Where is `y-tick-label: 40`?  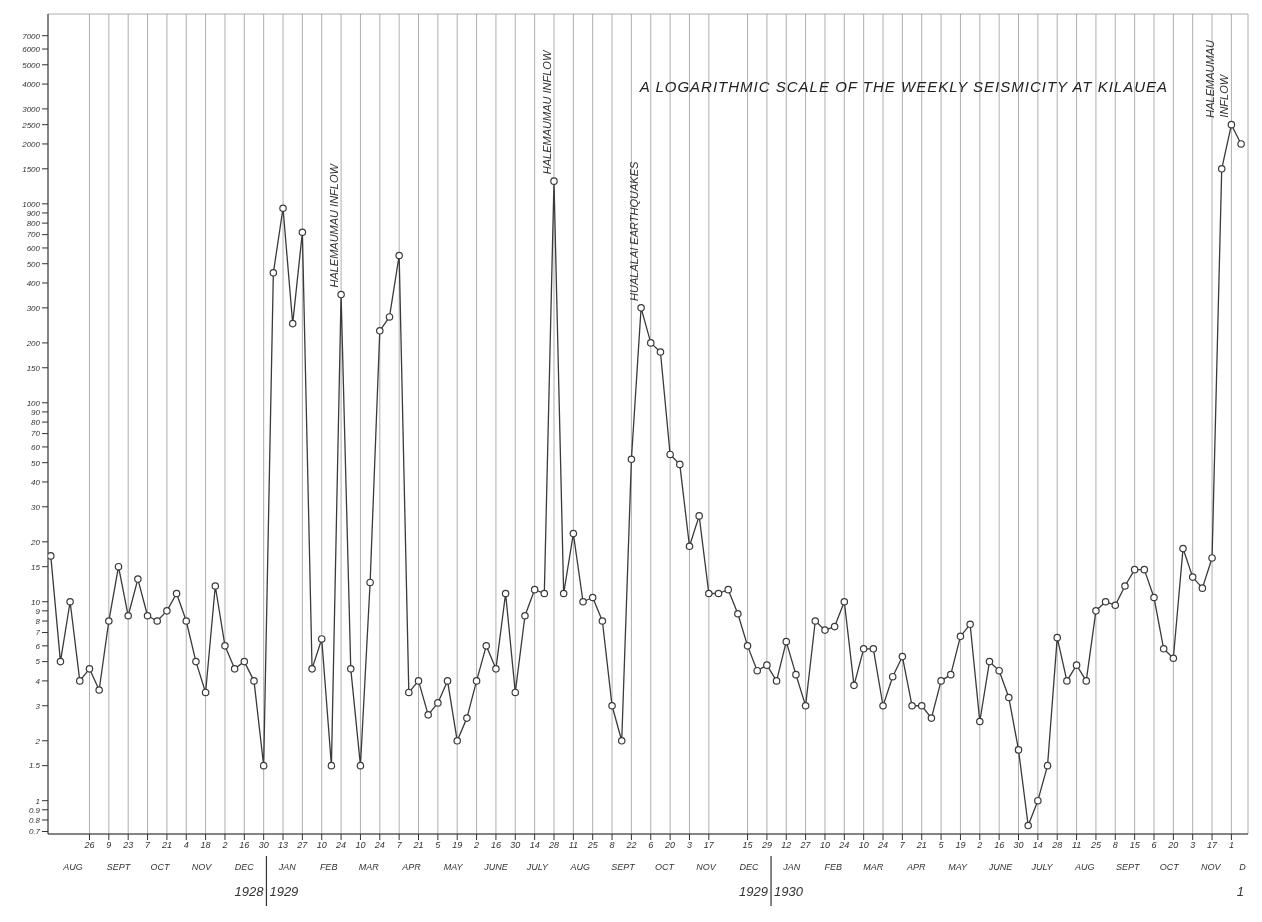
y-tick-label: 40 is located at coordinates (36, 482).